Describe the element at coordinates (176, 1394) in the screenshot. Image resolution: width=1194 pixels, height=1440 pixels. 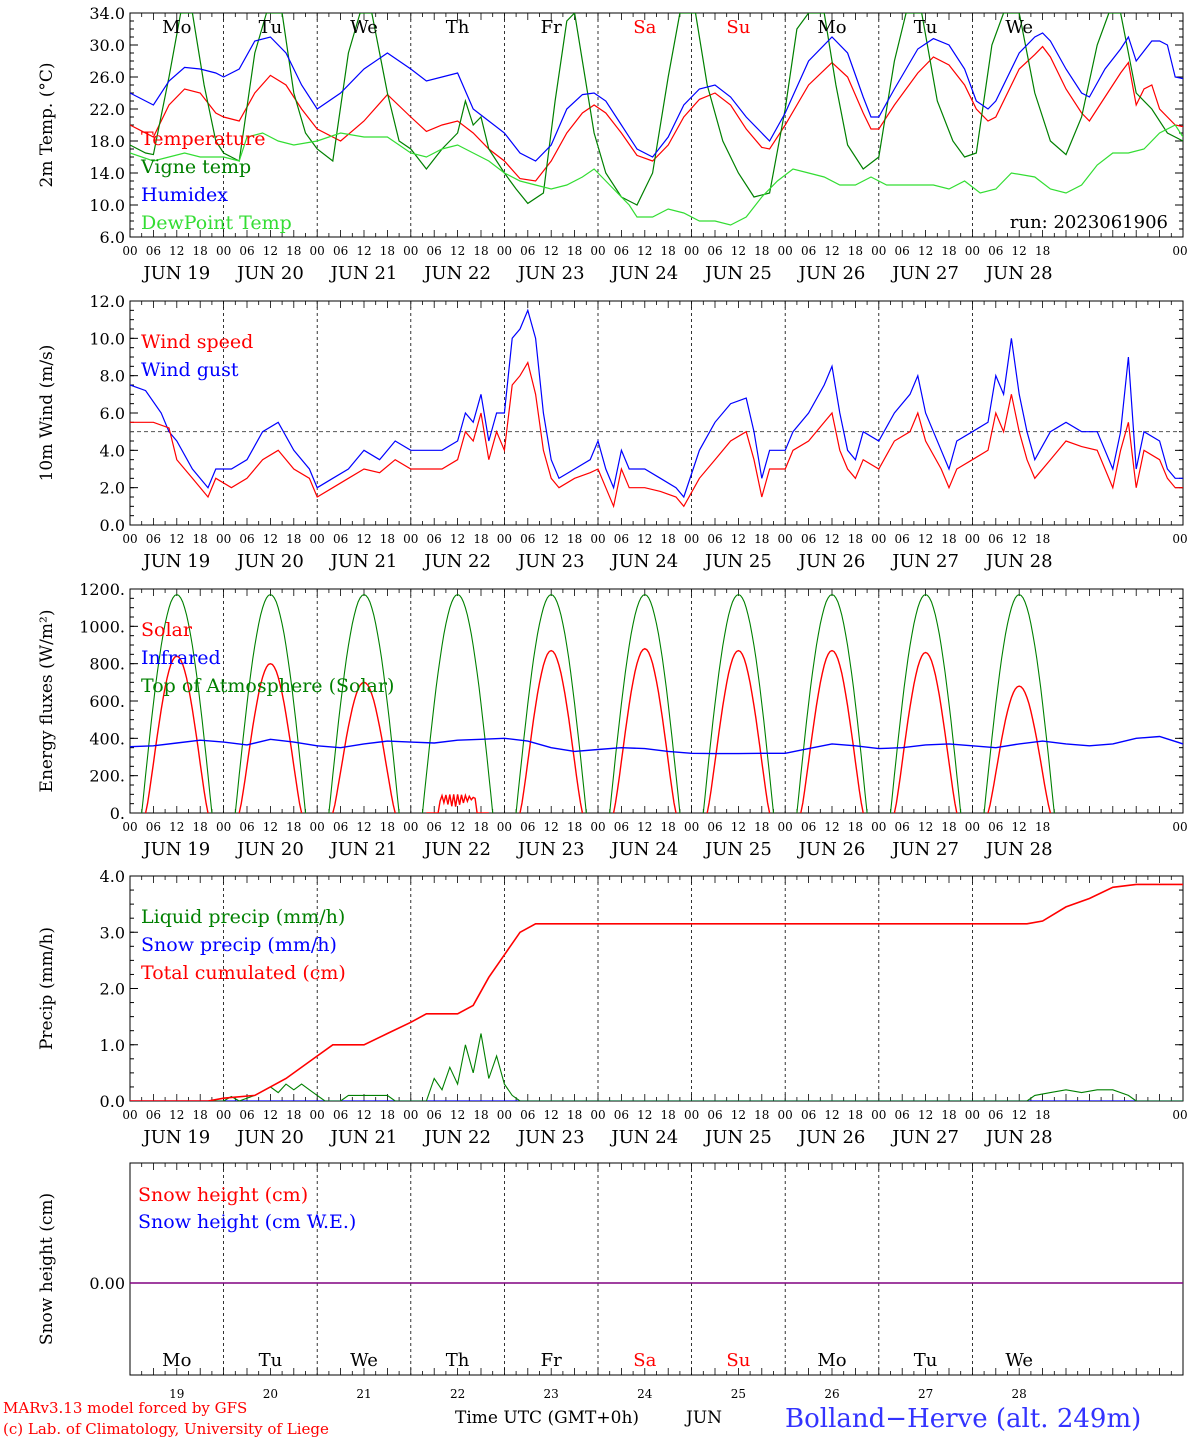
I see `day-number: 19` at that location.